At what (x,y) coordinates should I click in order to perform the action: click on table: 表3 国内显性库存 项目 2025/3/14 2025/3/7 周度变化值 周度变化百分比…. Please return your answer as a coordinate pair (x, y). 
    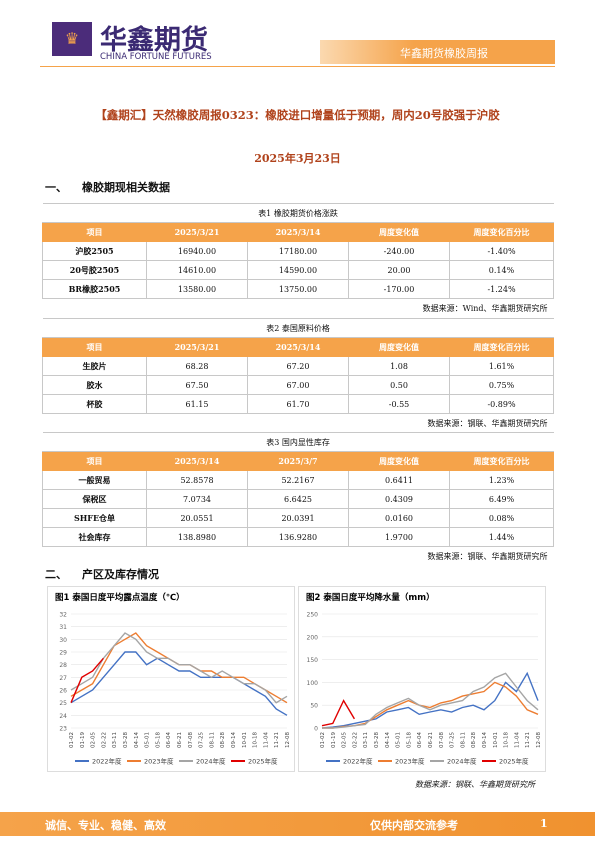
    Looking at the image, I should click on (298, 498).